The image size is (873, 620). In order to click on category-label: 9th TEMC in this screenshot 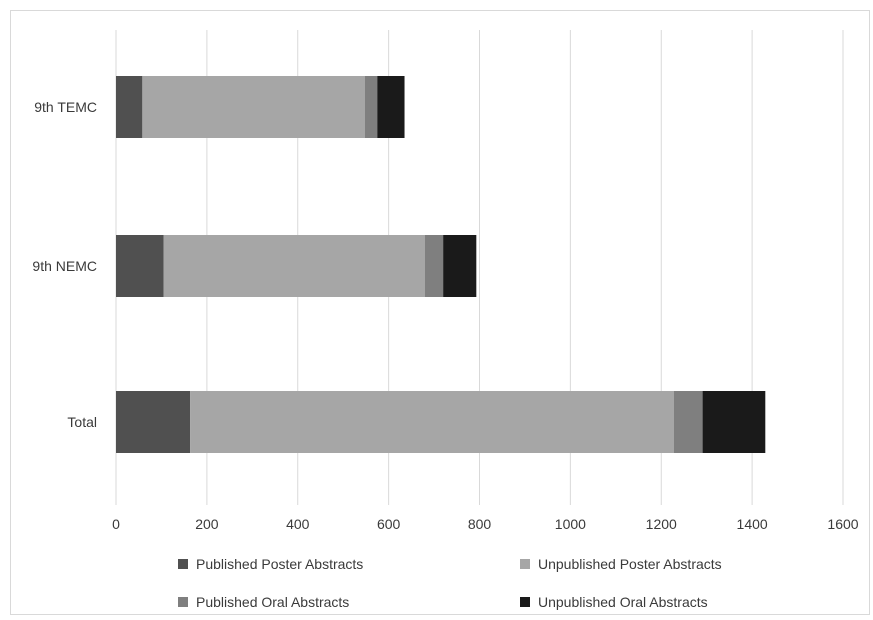, I will do `click(65, 107)`.